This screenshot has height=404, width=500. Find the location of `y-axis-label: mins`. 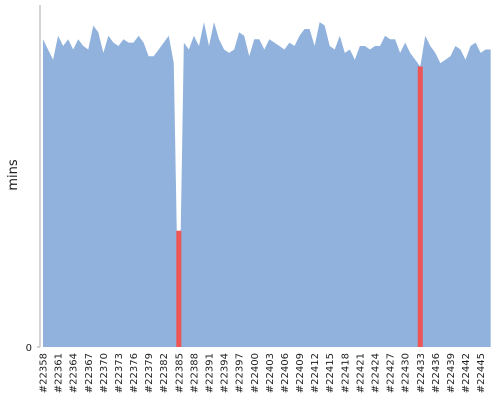

y-axis-label: mins is located at coordinates (13, 175).